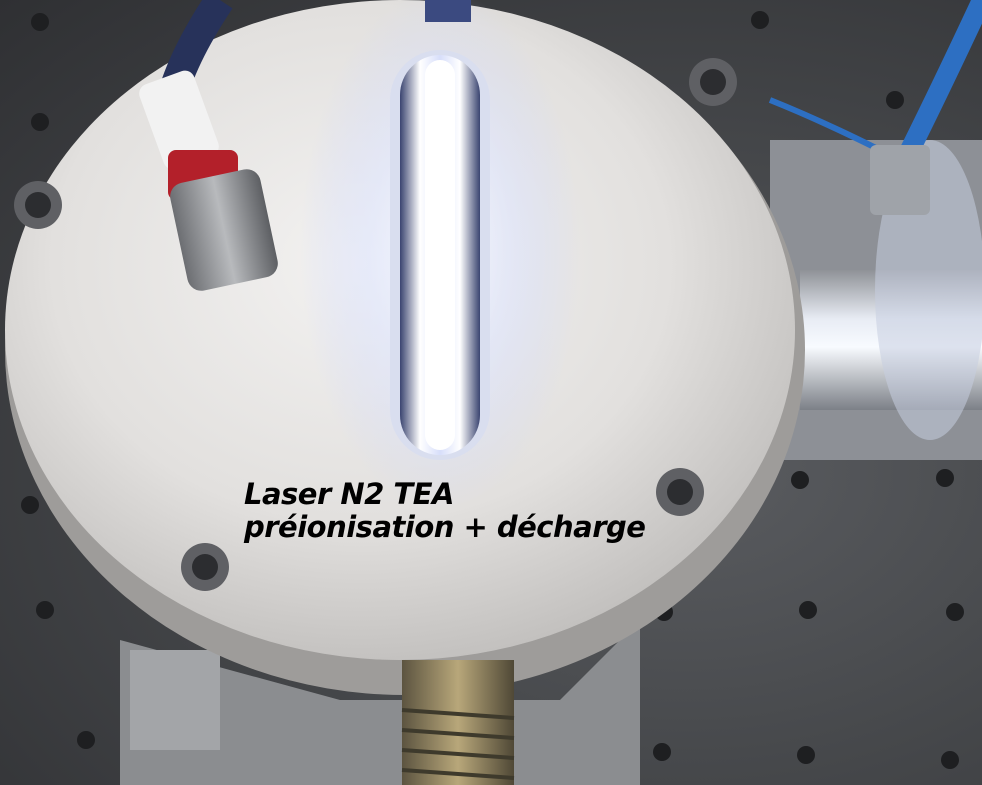  I want to click on caption-line-1: Laser N2 TEA, so click(349, 494).